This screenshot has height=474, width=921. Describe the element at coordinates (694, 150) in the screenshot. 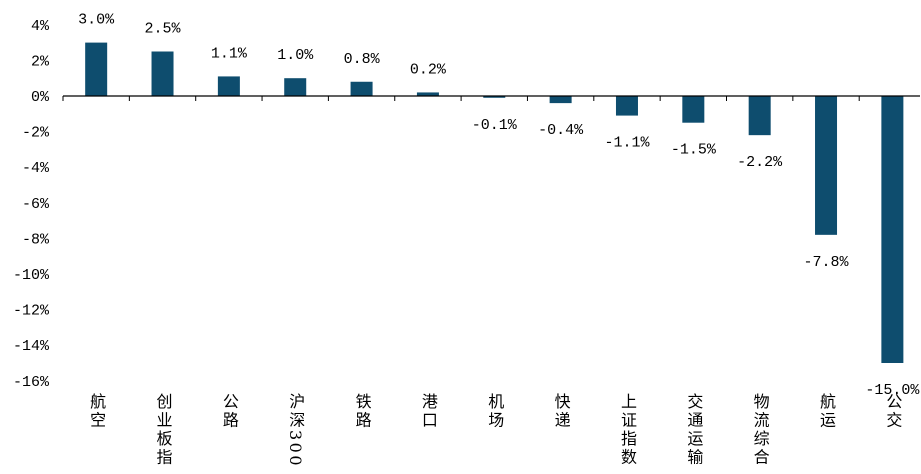

I see `value-label-10: -1.5%` at that location.